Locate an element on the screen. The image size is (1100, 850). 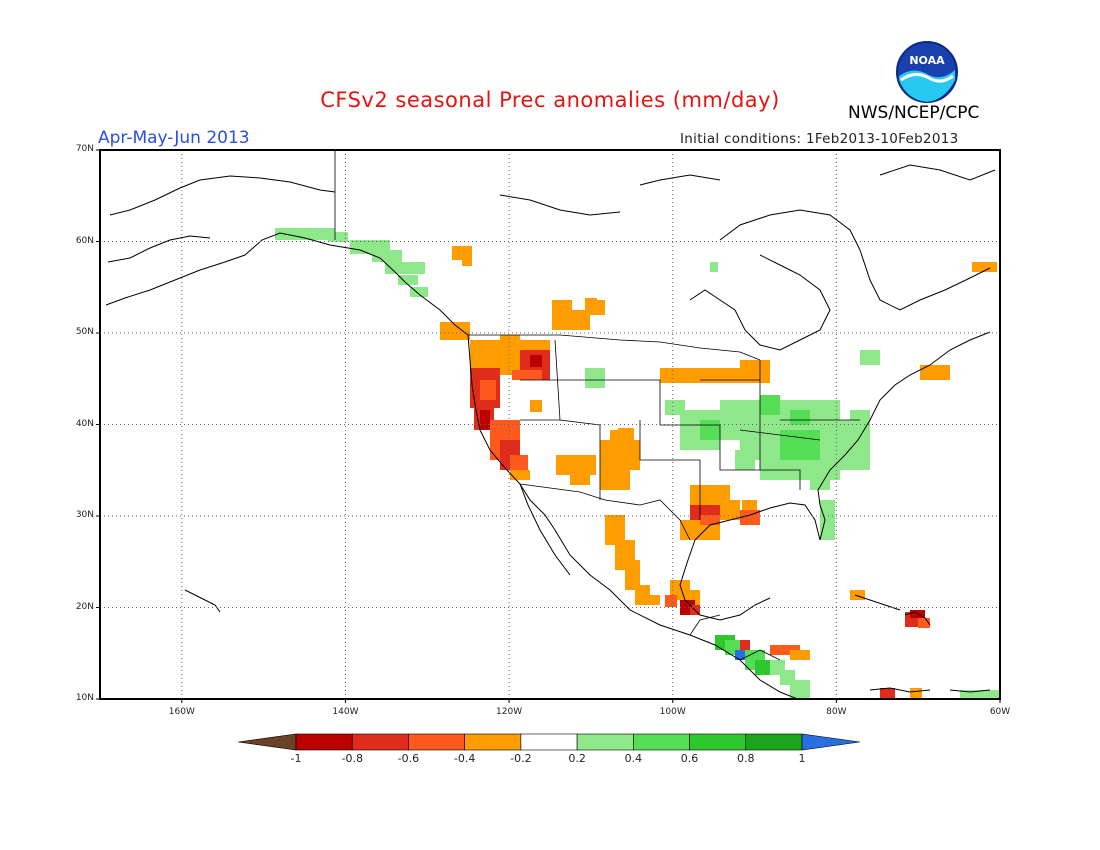
initial-conditions: Initial conditions: 1Feb2013-10Feb2013 is located at coordinates (819, 139).